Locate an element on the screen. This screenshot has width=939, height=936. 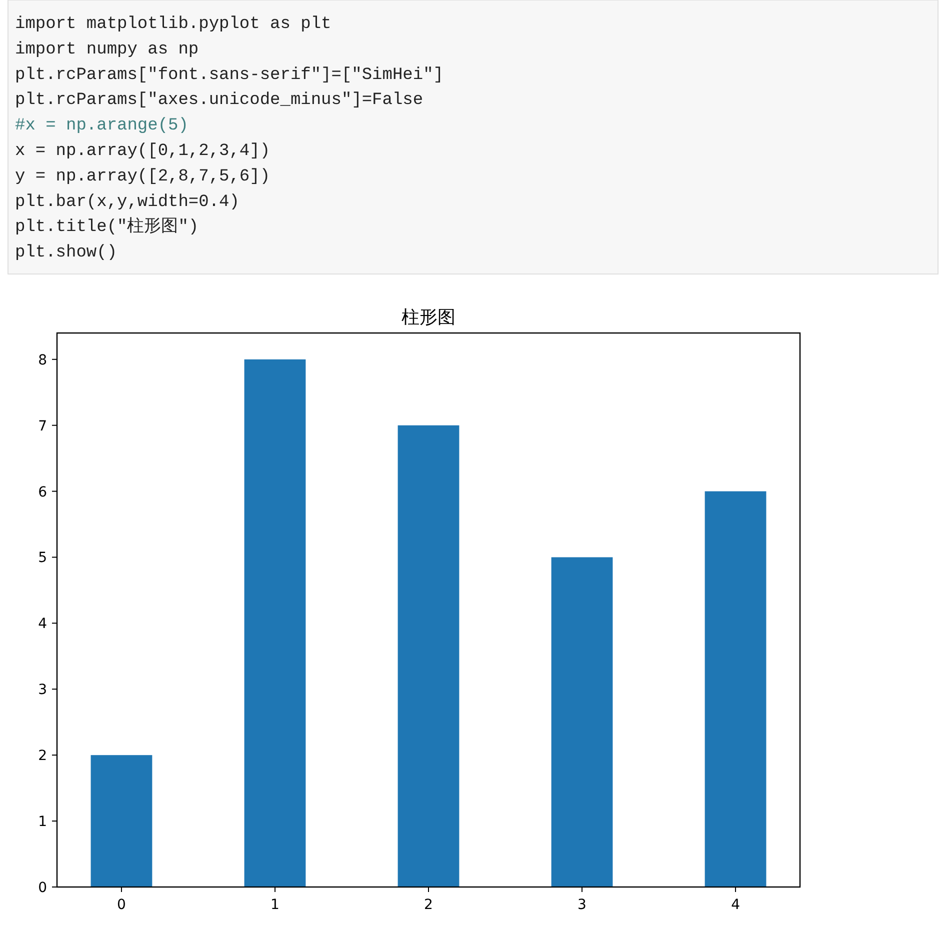
x-tick-label: 4 is located at coordinates (735, 905).